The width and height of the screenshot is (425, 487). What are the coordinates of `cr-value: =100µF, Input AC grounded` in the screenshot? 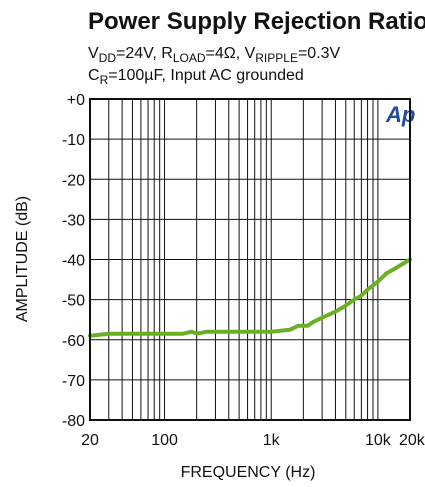 It's located at (206, 75).